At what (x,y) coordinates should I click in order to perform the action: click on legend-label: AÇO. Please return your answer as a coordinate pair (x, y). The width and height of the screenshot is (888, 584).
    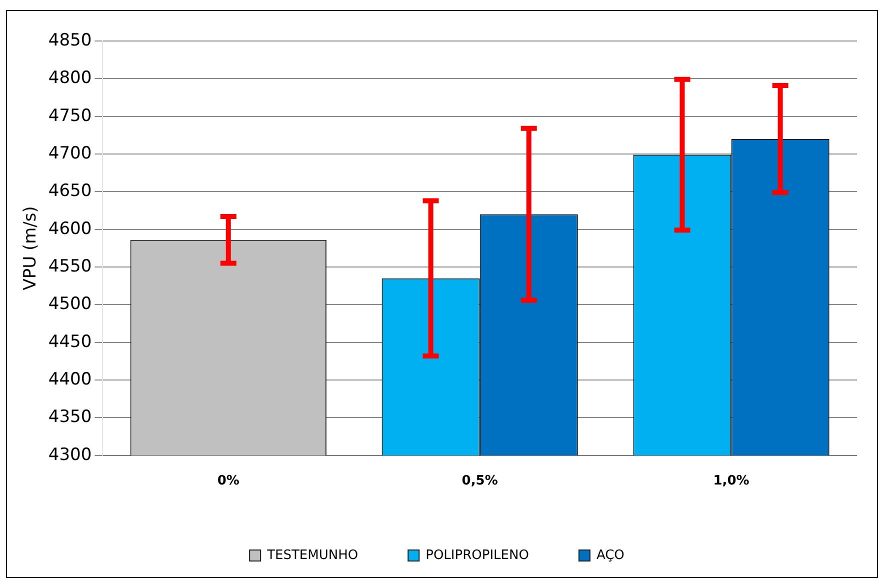
    Looking at the image, I should click on (610, 555).